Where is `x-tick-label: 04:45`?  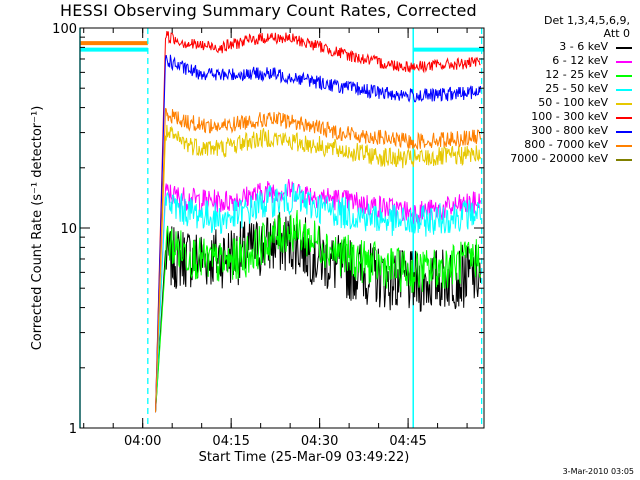
x-tick-label: 04:45 is located at coordinates (407, 441).